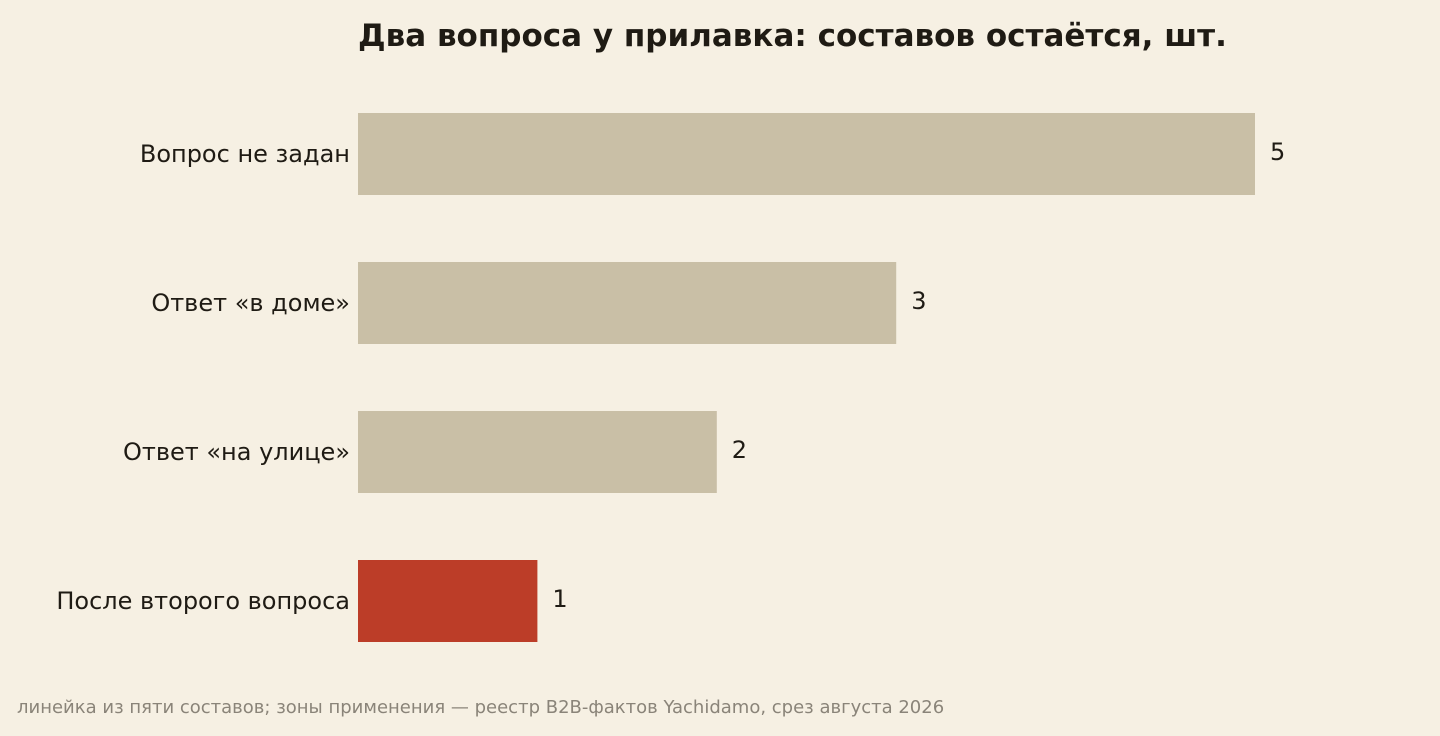 The width and height of the screenshot is (1440, 736). I want to click on category-label-1: Ответ «в доме», so click(250, 303).